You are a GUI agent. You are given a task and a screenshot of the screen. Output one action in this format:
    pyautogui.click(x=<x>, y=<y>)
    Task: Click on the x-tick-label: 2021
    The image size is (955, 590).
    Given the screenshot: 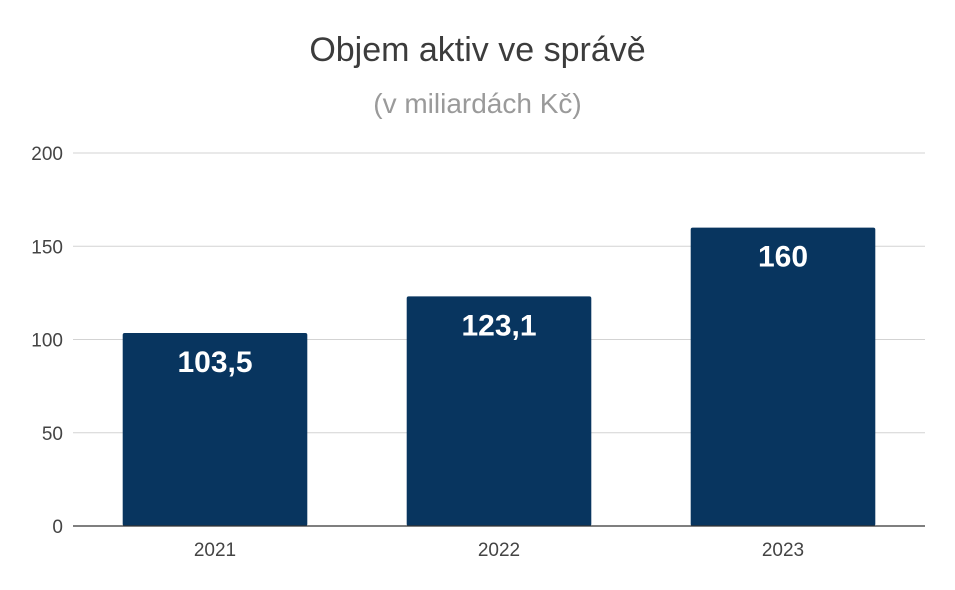 What is the action you would take?
    pyautogui.click(x=215, y=550)
    